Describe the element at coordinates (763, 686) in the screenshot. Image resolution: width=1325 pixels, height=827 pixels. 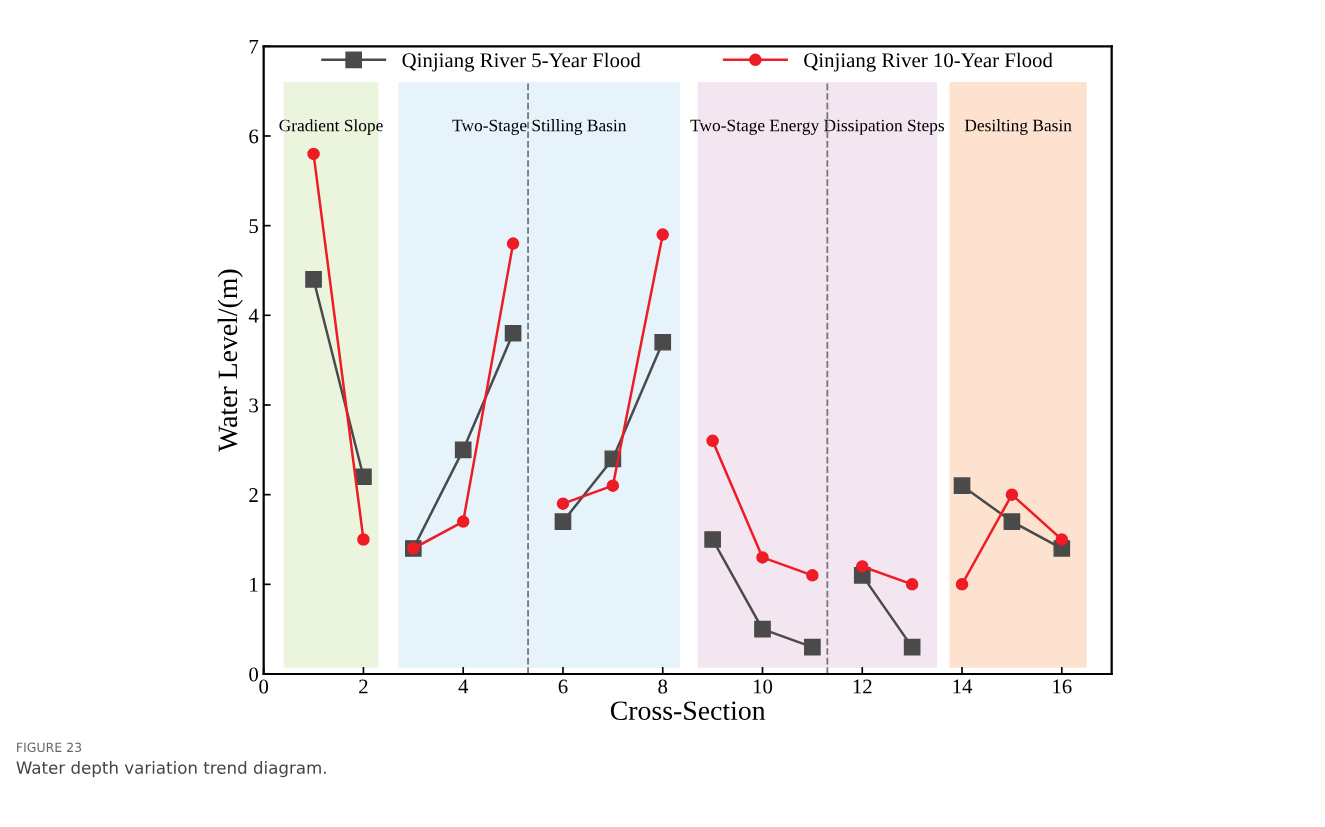
I see `x-tick-label: 10` at that location.